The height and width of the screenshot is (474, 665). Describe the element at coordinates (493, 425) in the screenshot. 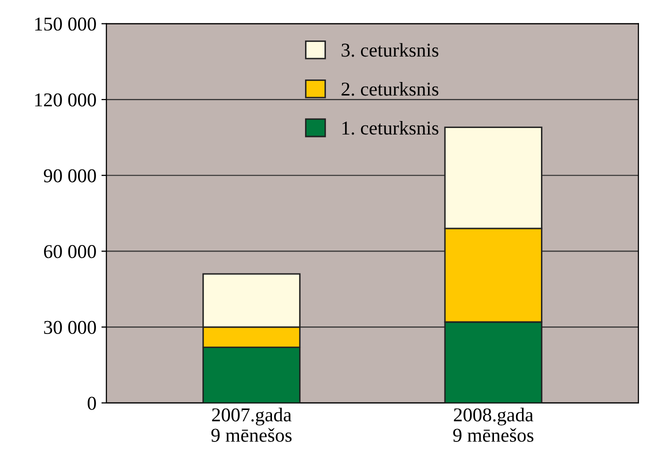

I see `x-tick-label: 2008.gada 9 mēnešos` at that location.